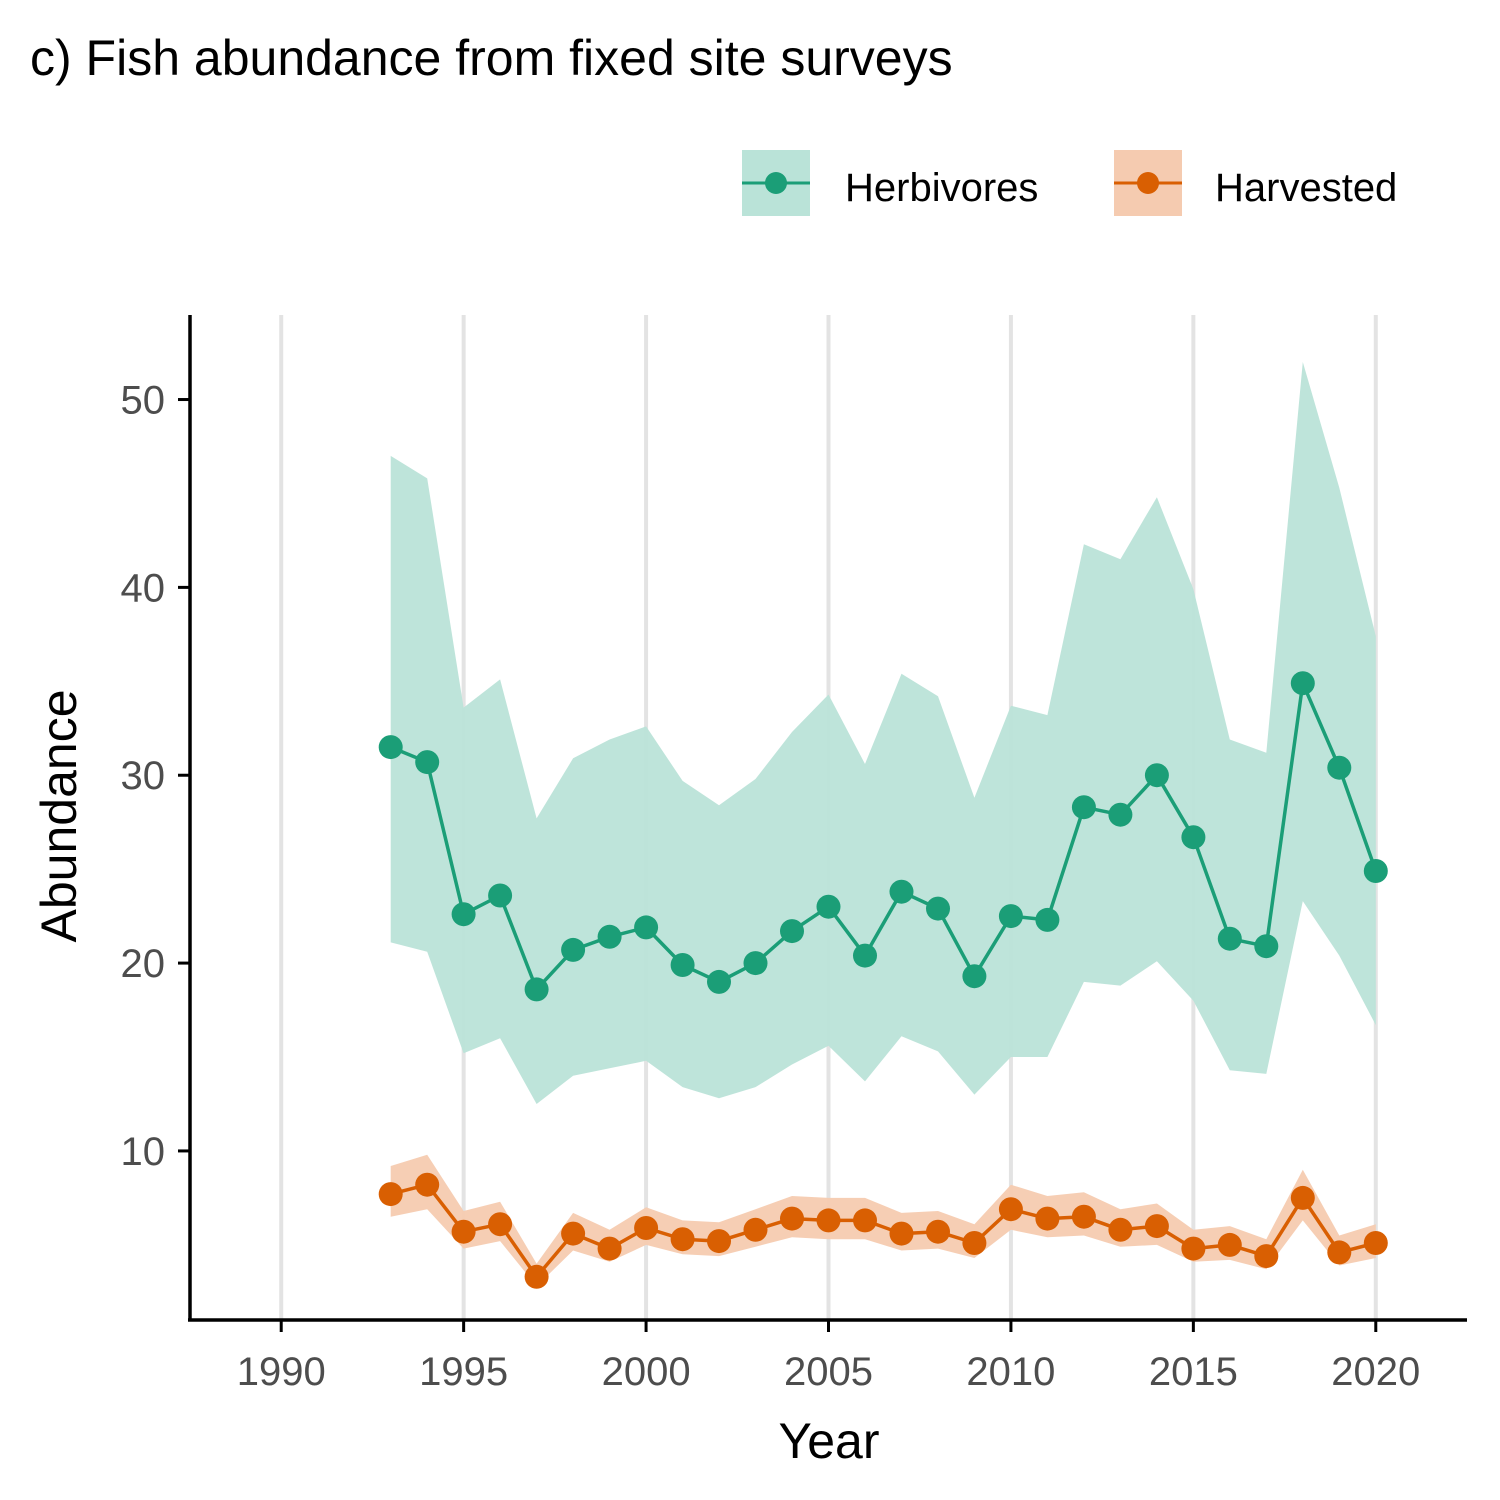 Image resolution: width=1500 pixels, height=1500 pixels. I want to click on ribbon-harvested, so click(883, 1220).